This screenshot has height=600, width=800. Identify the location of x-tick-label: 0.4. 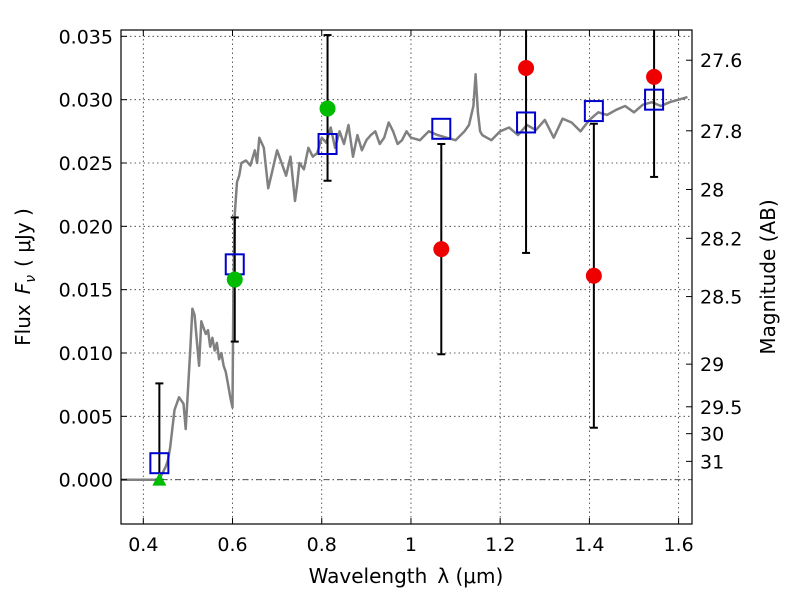
(143, 545).